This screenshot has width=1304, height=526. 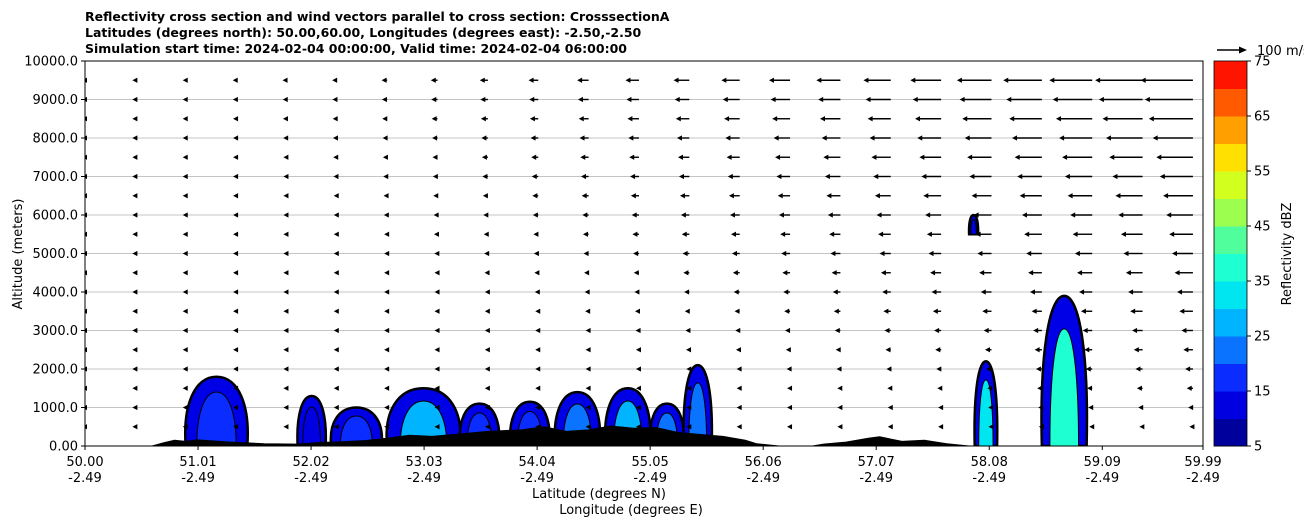 I want to click on x-tick-label-latitude: 52.02, so click(x=310, y=462).